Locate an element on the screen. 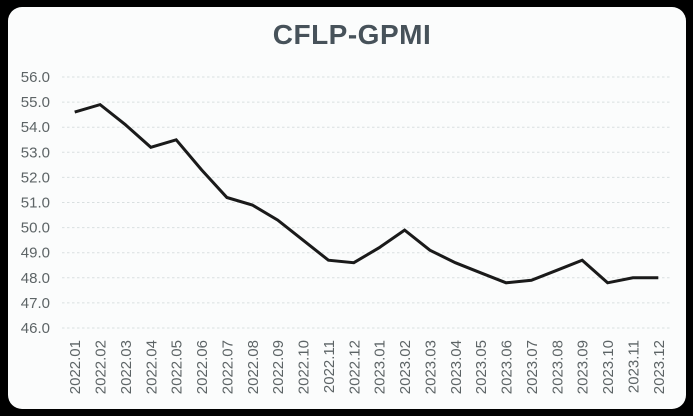 Image resolution: width=693 pixels, height=416 pixels. y-tick-label: 50.0 is located at coordinates (35, 228).